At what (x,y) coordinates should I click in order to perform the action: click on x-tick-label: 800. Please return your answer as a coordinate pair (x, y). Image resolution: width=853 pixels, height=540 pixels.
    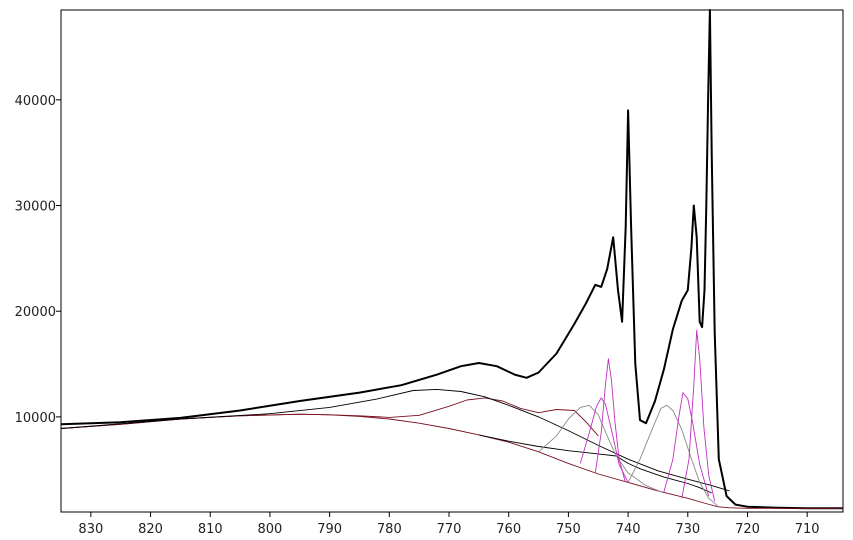
    Looking at the image, I should click on (270, 529).